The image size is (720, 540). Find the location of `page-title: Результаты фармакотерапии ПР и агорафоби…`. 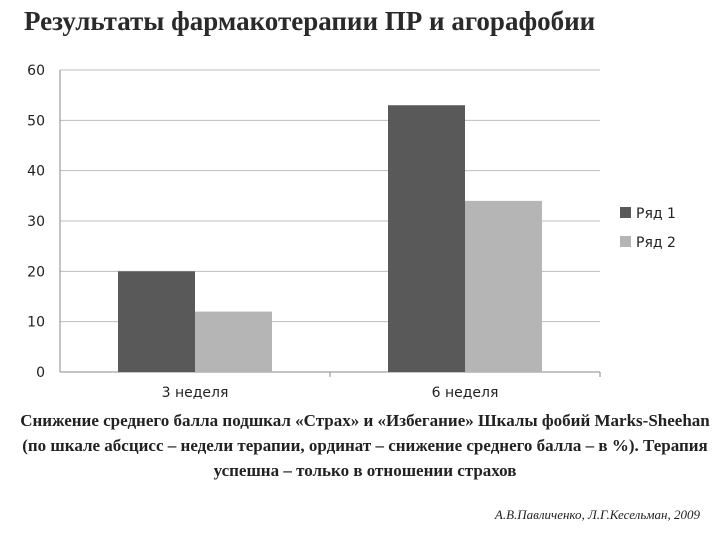

page-title: Результаты фармакотерапии ПР и агорафоби… is located at coordinates (310, 21).